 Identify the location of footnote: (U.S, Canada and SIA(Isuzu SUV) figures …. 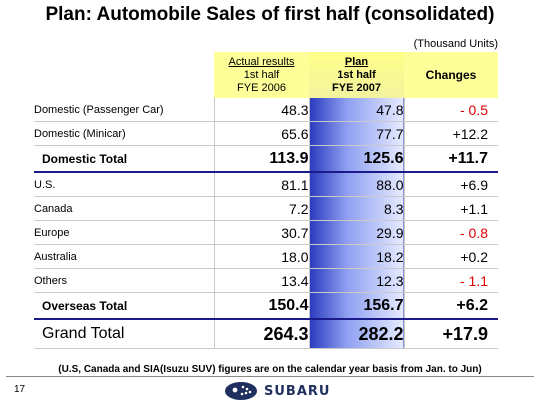
(270, 369).